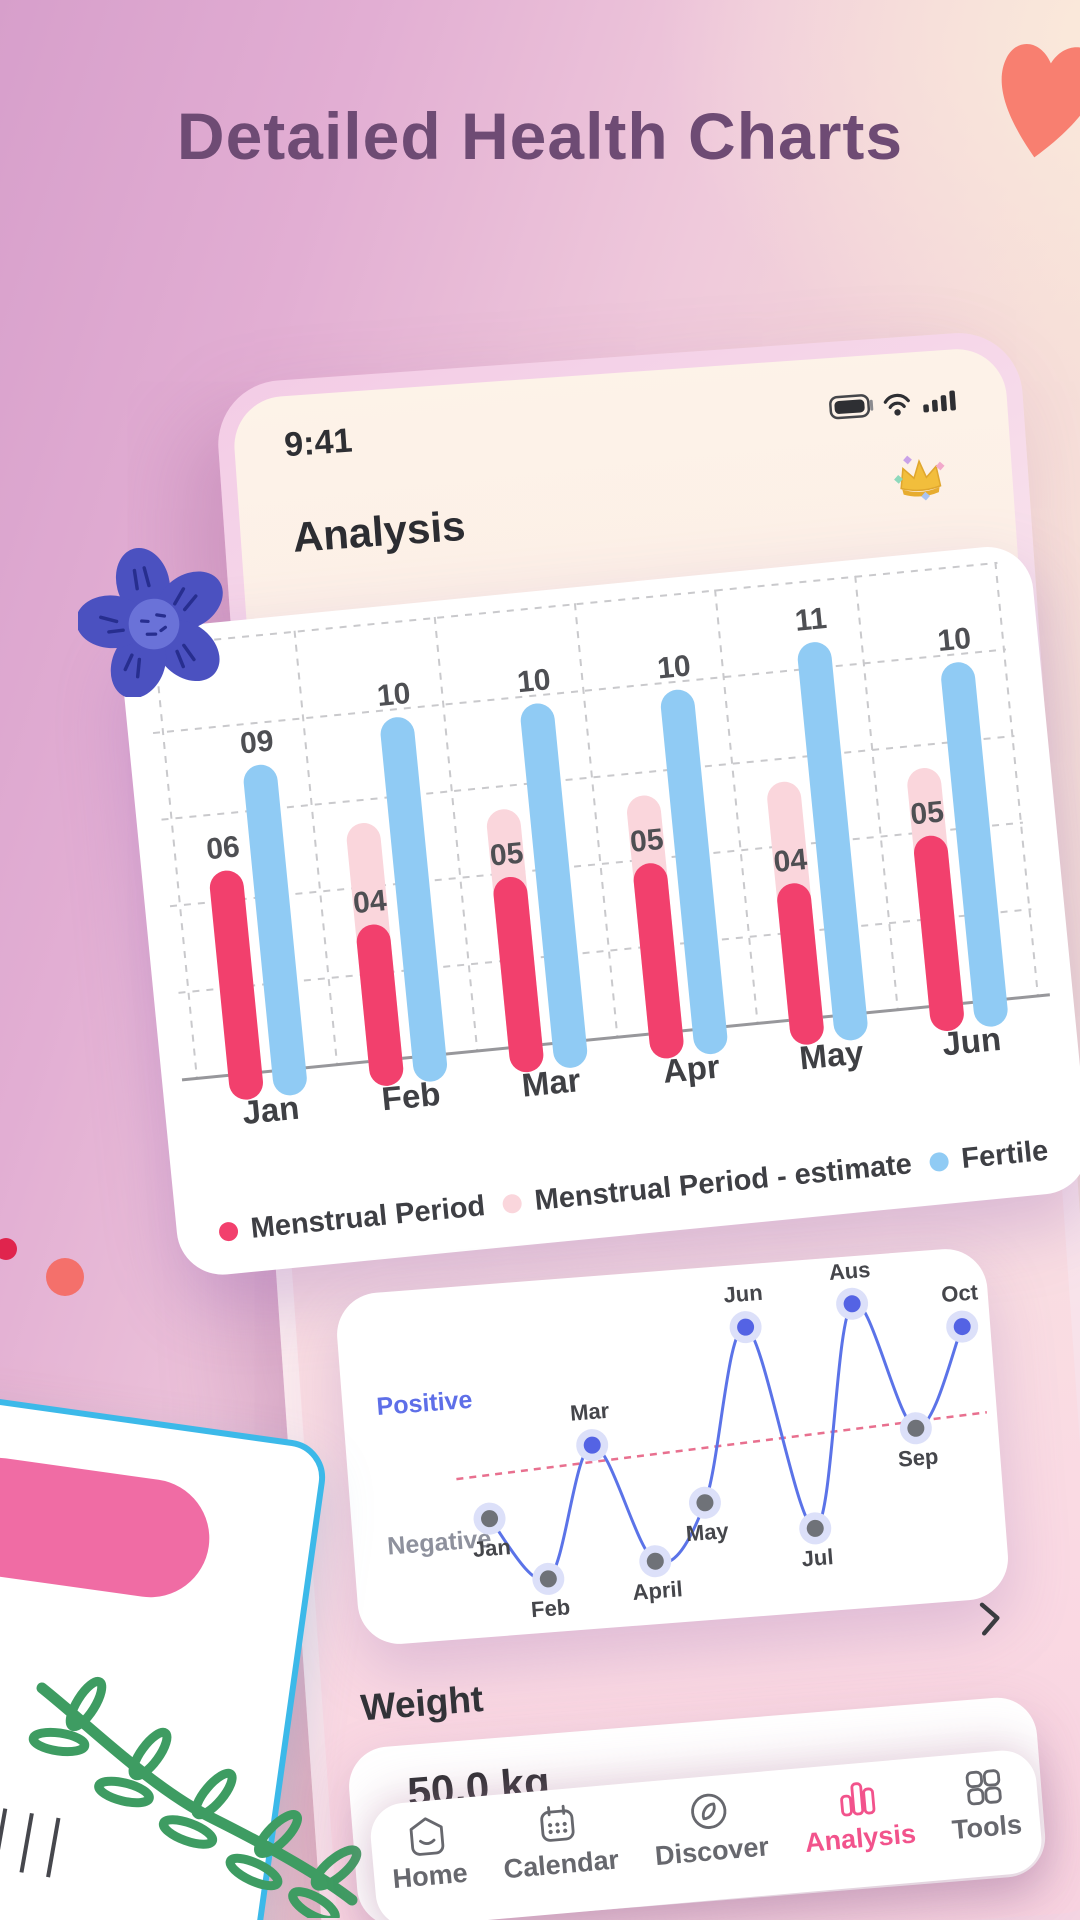  I want to click on legend-dot-menstrual, so click(228, 1231).